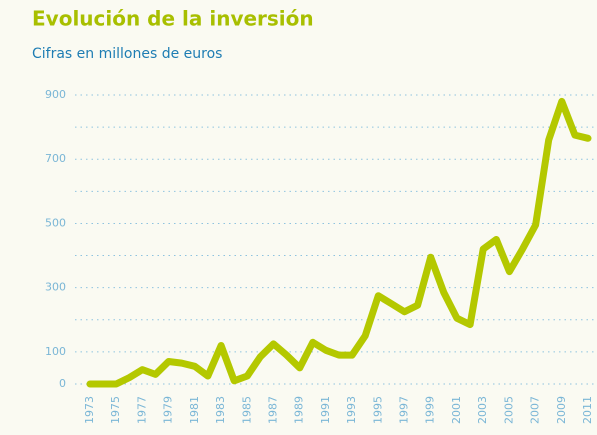  Describe the element at coordinates (587, 410) in the screenshot. I see `x-tick-label: 2011` at that location.